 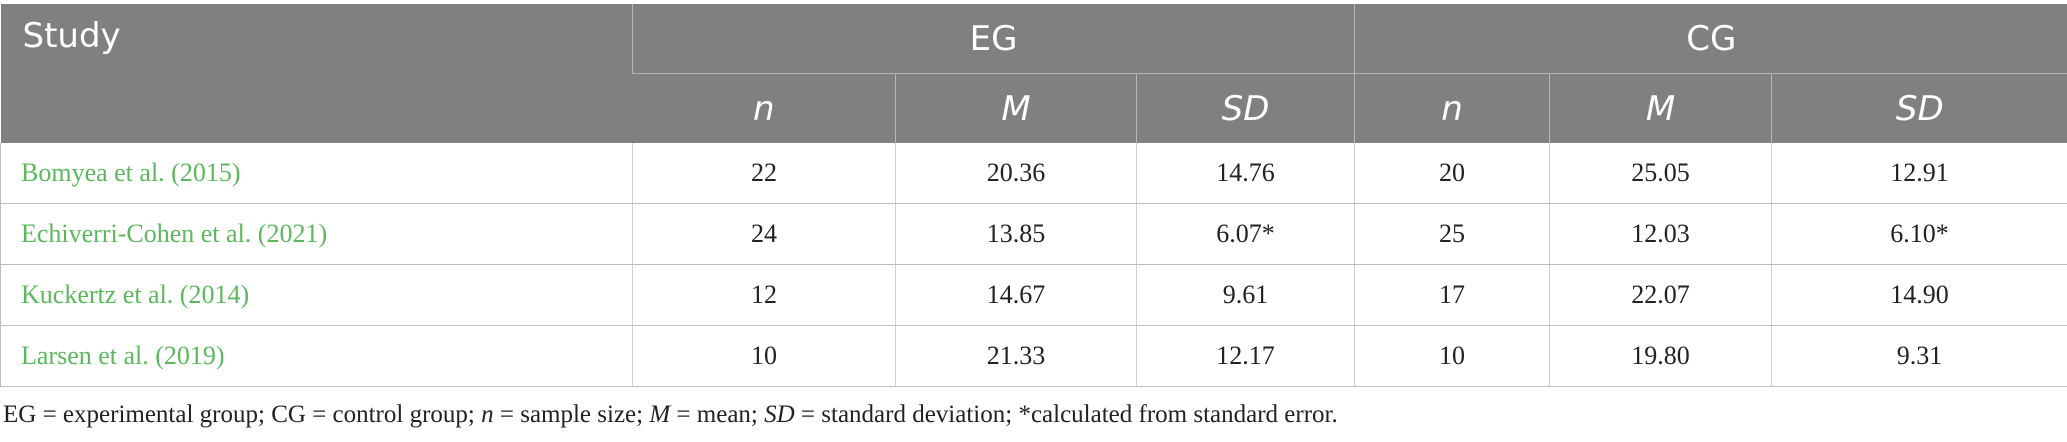 What do you see at coordinates (1016, 295) in the screenshot?
I see `eg-m-cell: 14.67` at bounding box center [1016, 295].